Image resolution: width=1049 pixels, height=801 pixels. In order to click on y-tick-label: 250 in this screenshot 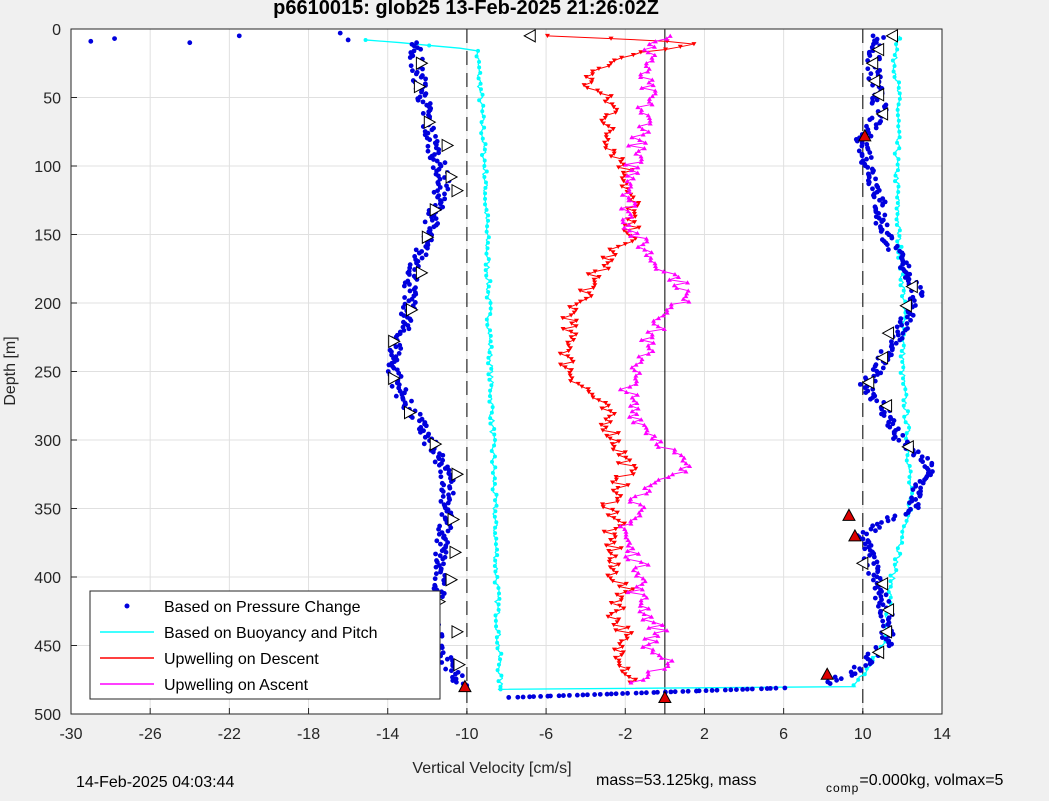, I will do `click(47, 373)`.